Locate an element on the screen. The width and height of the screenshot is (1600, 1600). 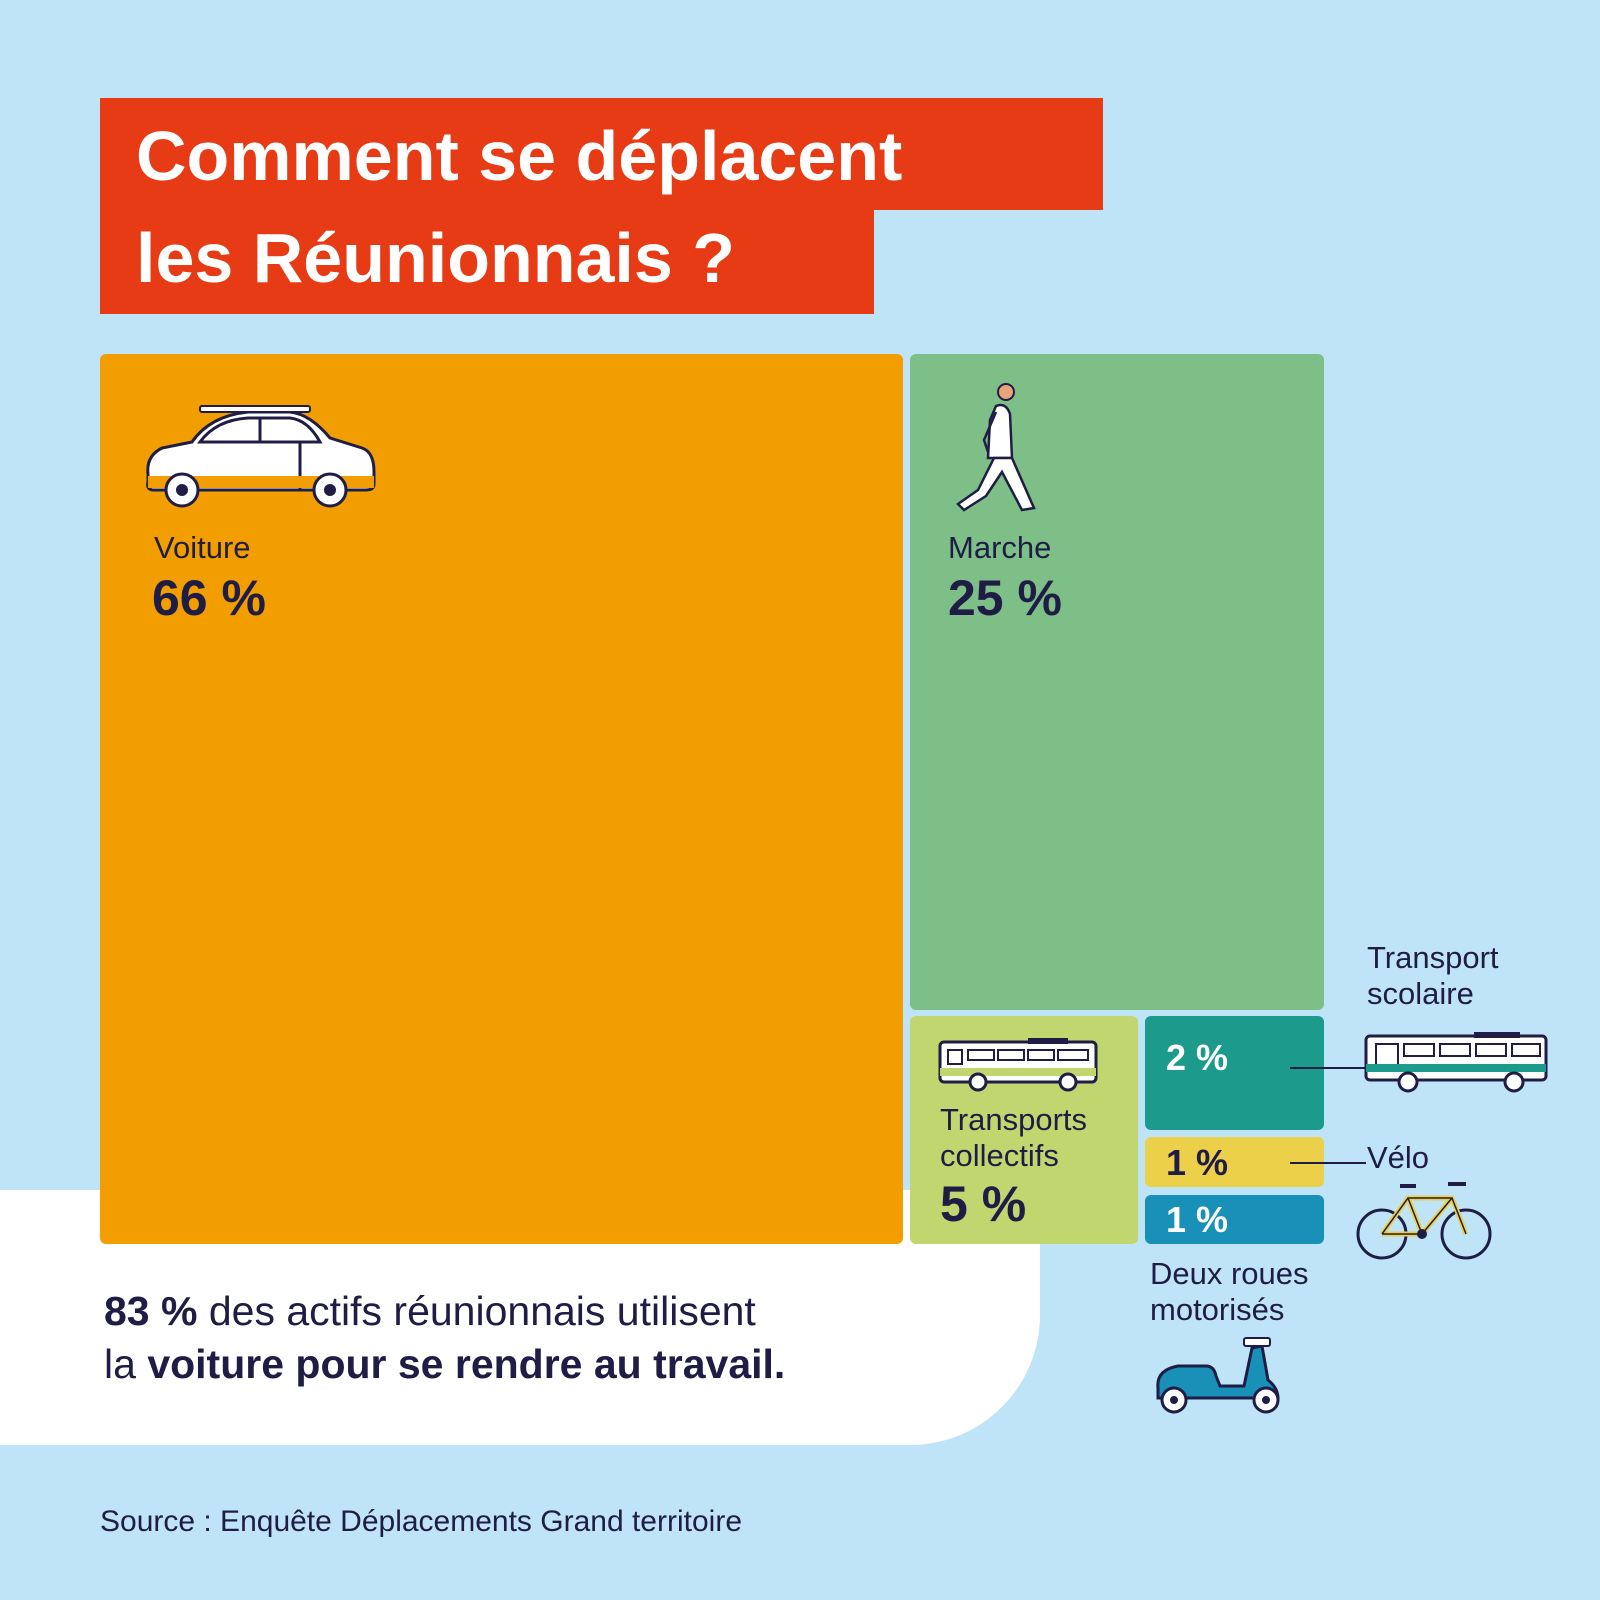
summary-text-1: des actifs réunionnais utilisent is located at coordinates (476, 1311).